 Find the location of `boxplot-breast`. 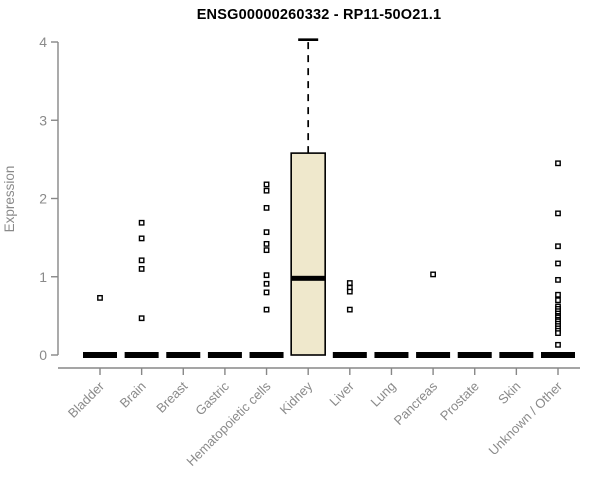

boxplot-breast is located at coordinates (183, 355).